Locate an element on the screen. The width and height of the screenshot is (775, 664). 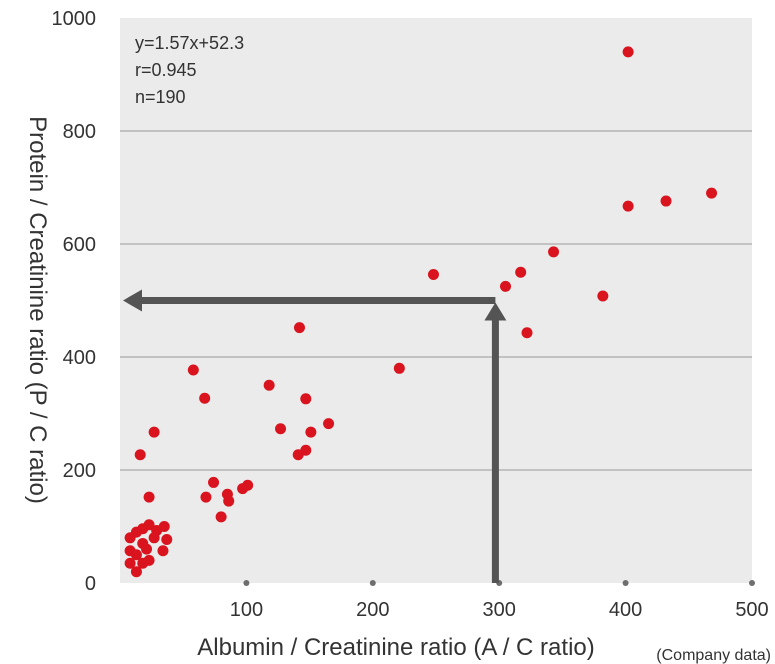
x-tick-label: 300 is located at coordinates (499, 610).